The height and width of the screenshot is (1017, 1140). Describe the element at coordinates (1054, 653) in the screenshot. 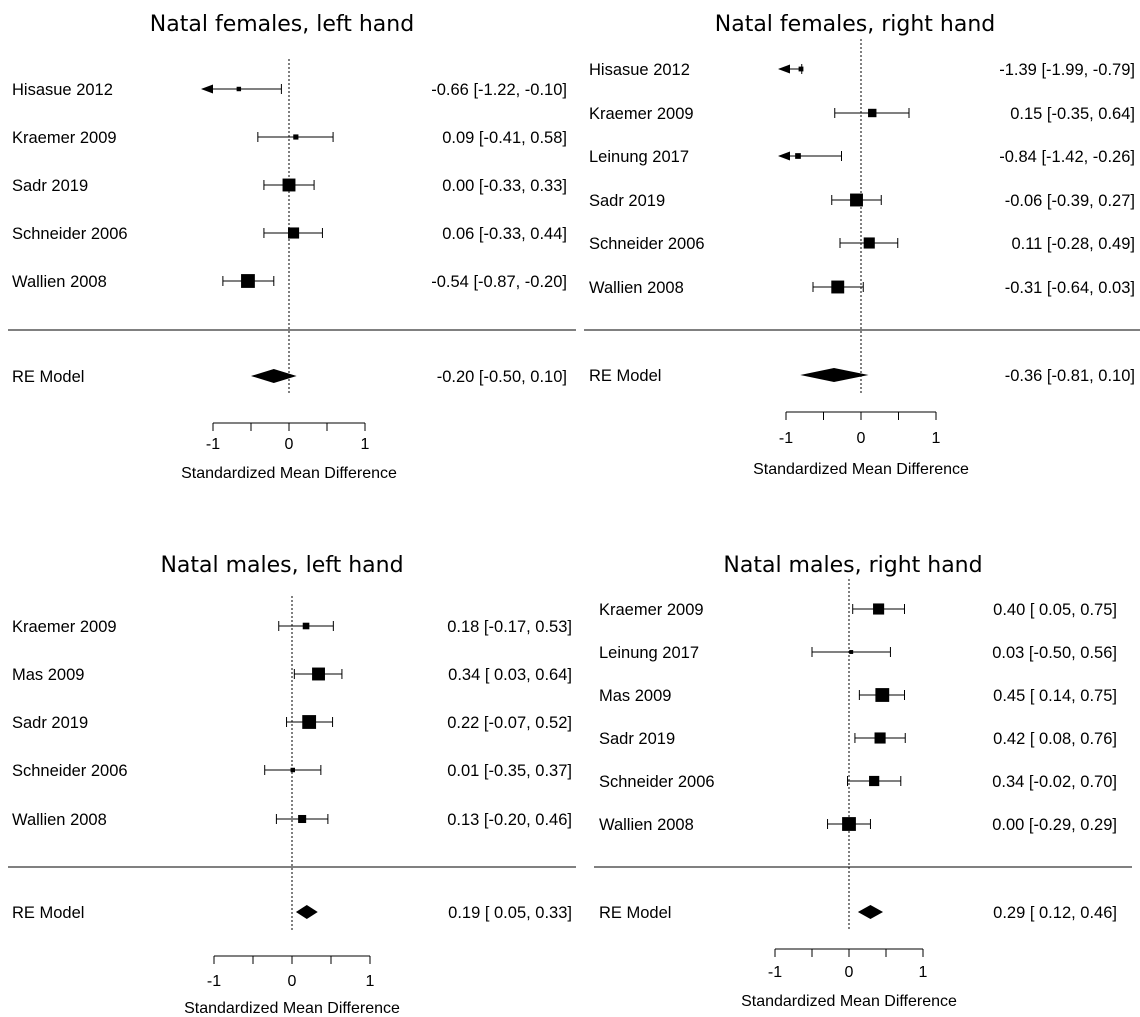

I see `study-ci-text: 0.03 [-0.50, 0.56]` at that location.